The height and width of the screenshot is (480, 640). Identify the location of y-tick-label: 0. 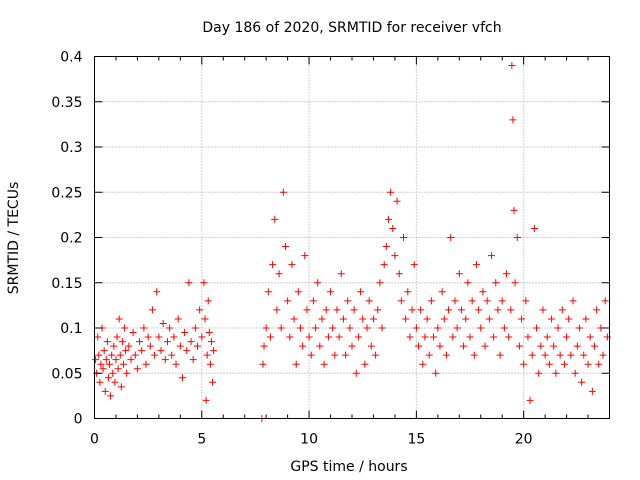
(78, 420).